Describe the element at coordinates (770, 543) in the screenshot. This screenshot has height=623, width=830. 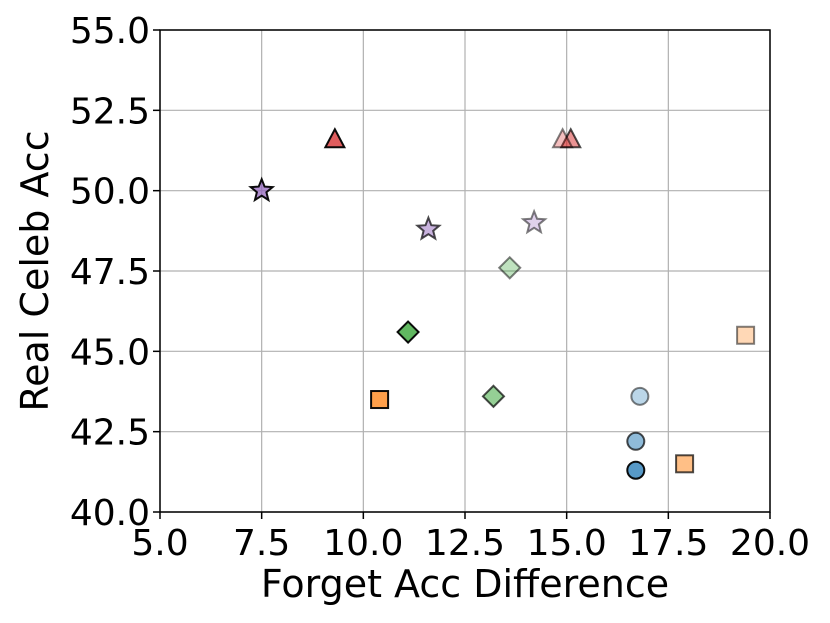
I see `x-tick-label: 20.0` at that location.